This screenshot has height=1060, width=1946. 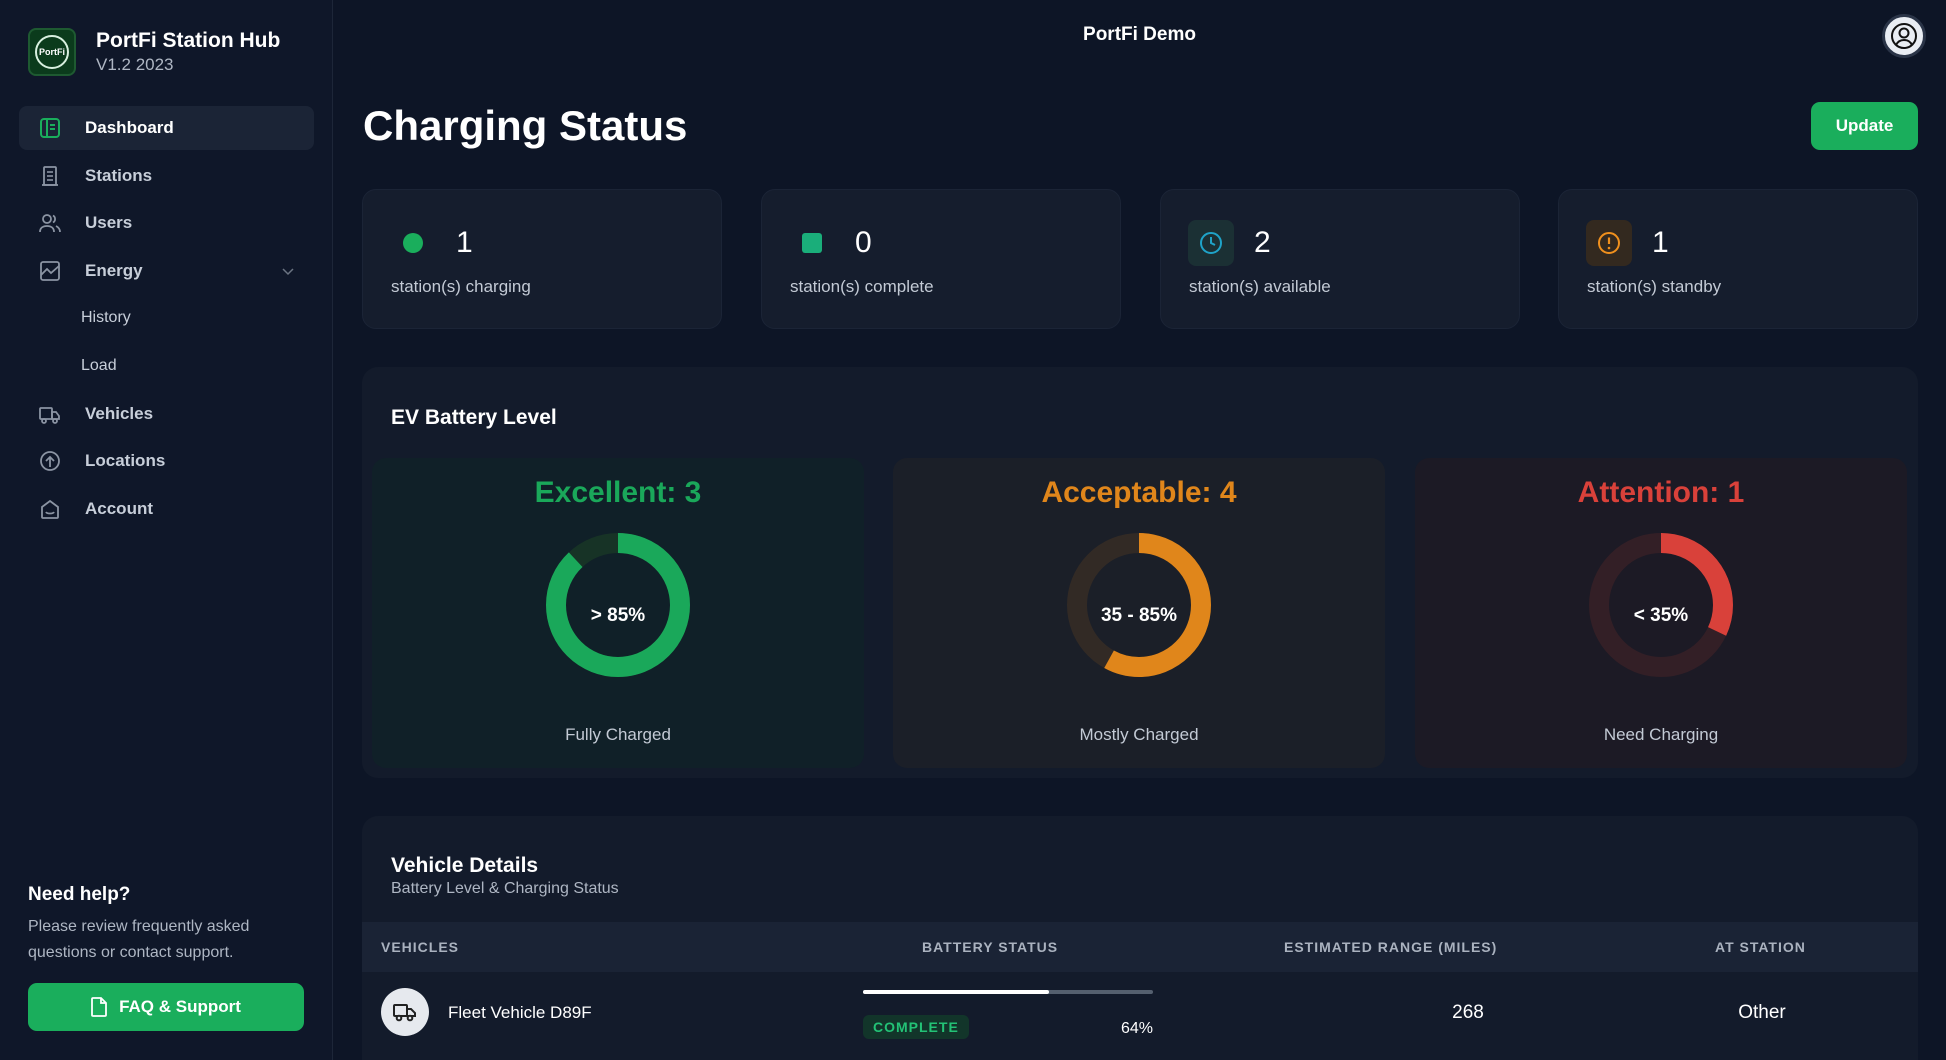 I want to click on sidebar-item-label: Energy, so click(x=114, y=270).